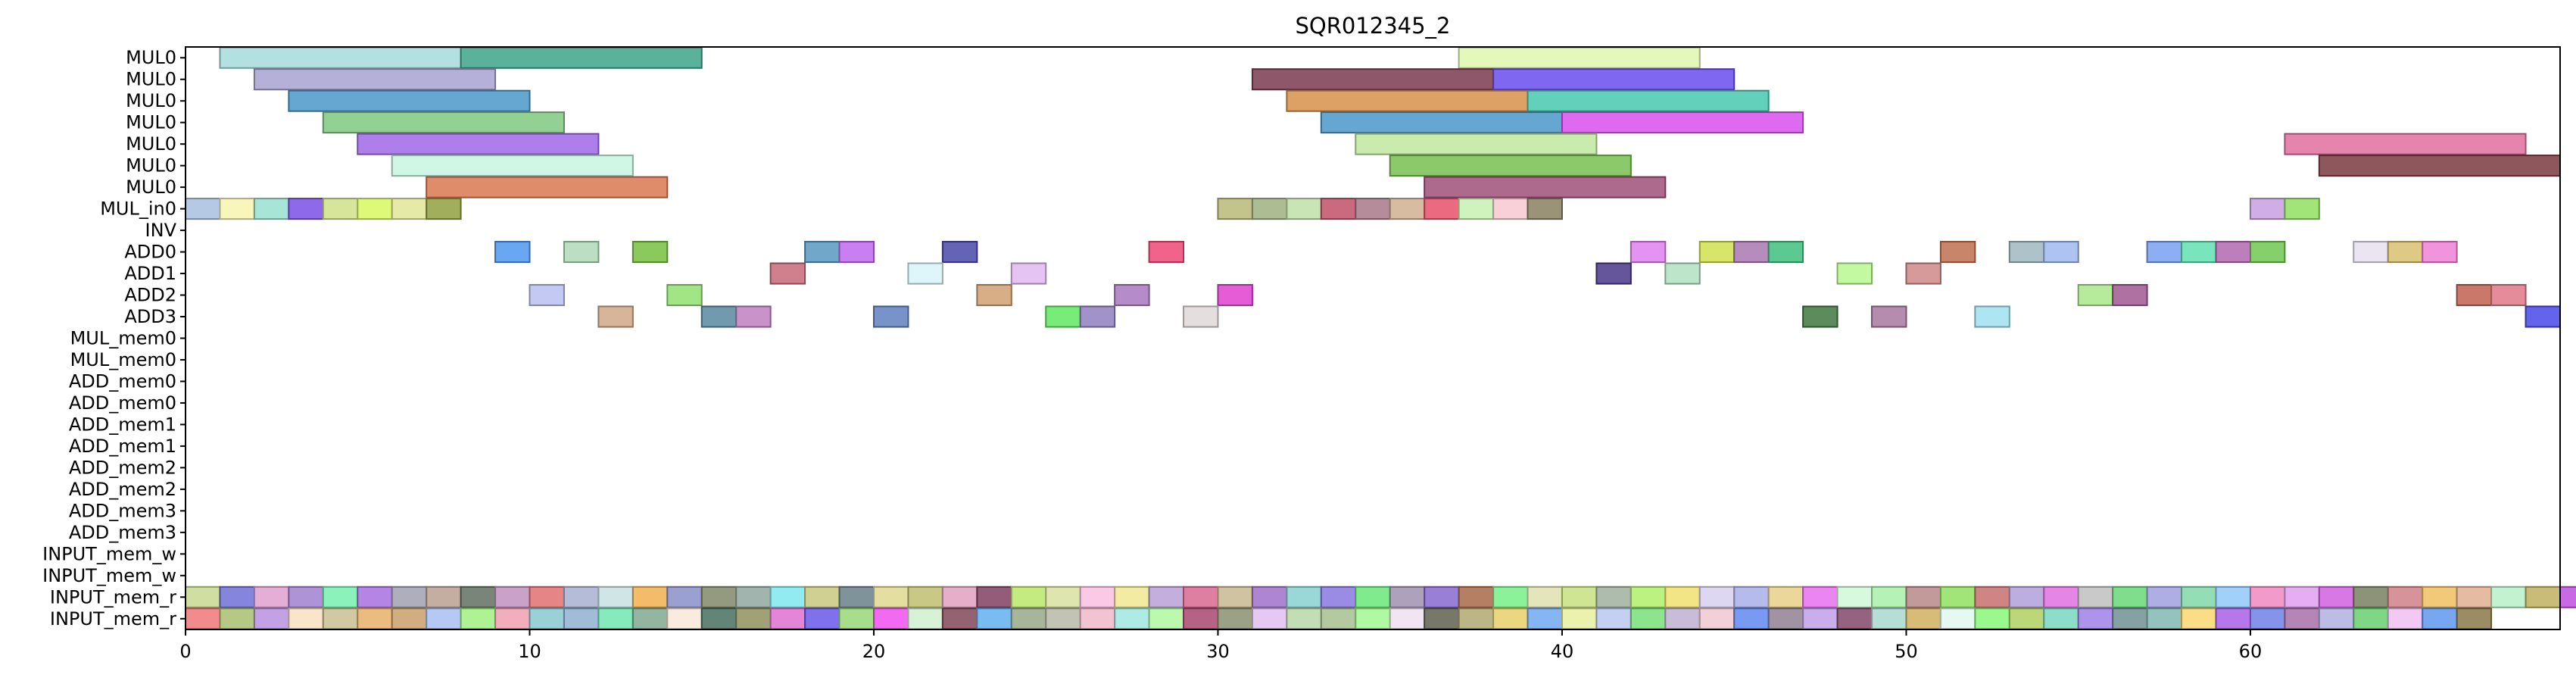 This screenshot has height=681, width=2576. What do you see at coordinates (113, 597) in the screenshot?
I see `y-tick-label: INPUT_mem_r` at bounding box center [113, 597].